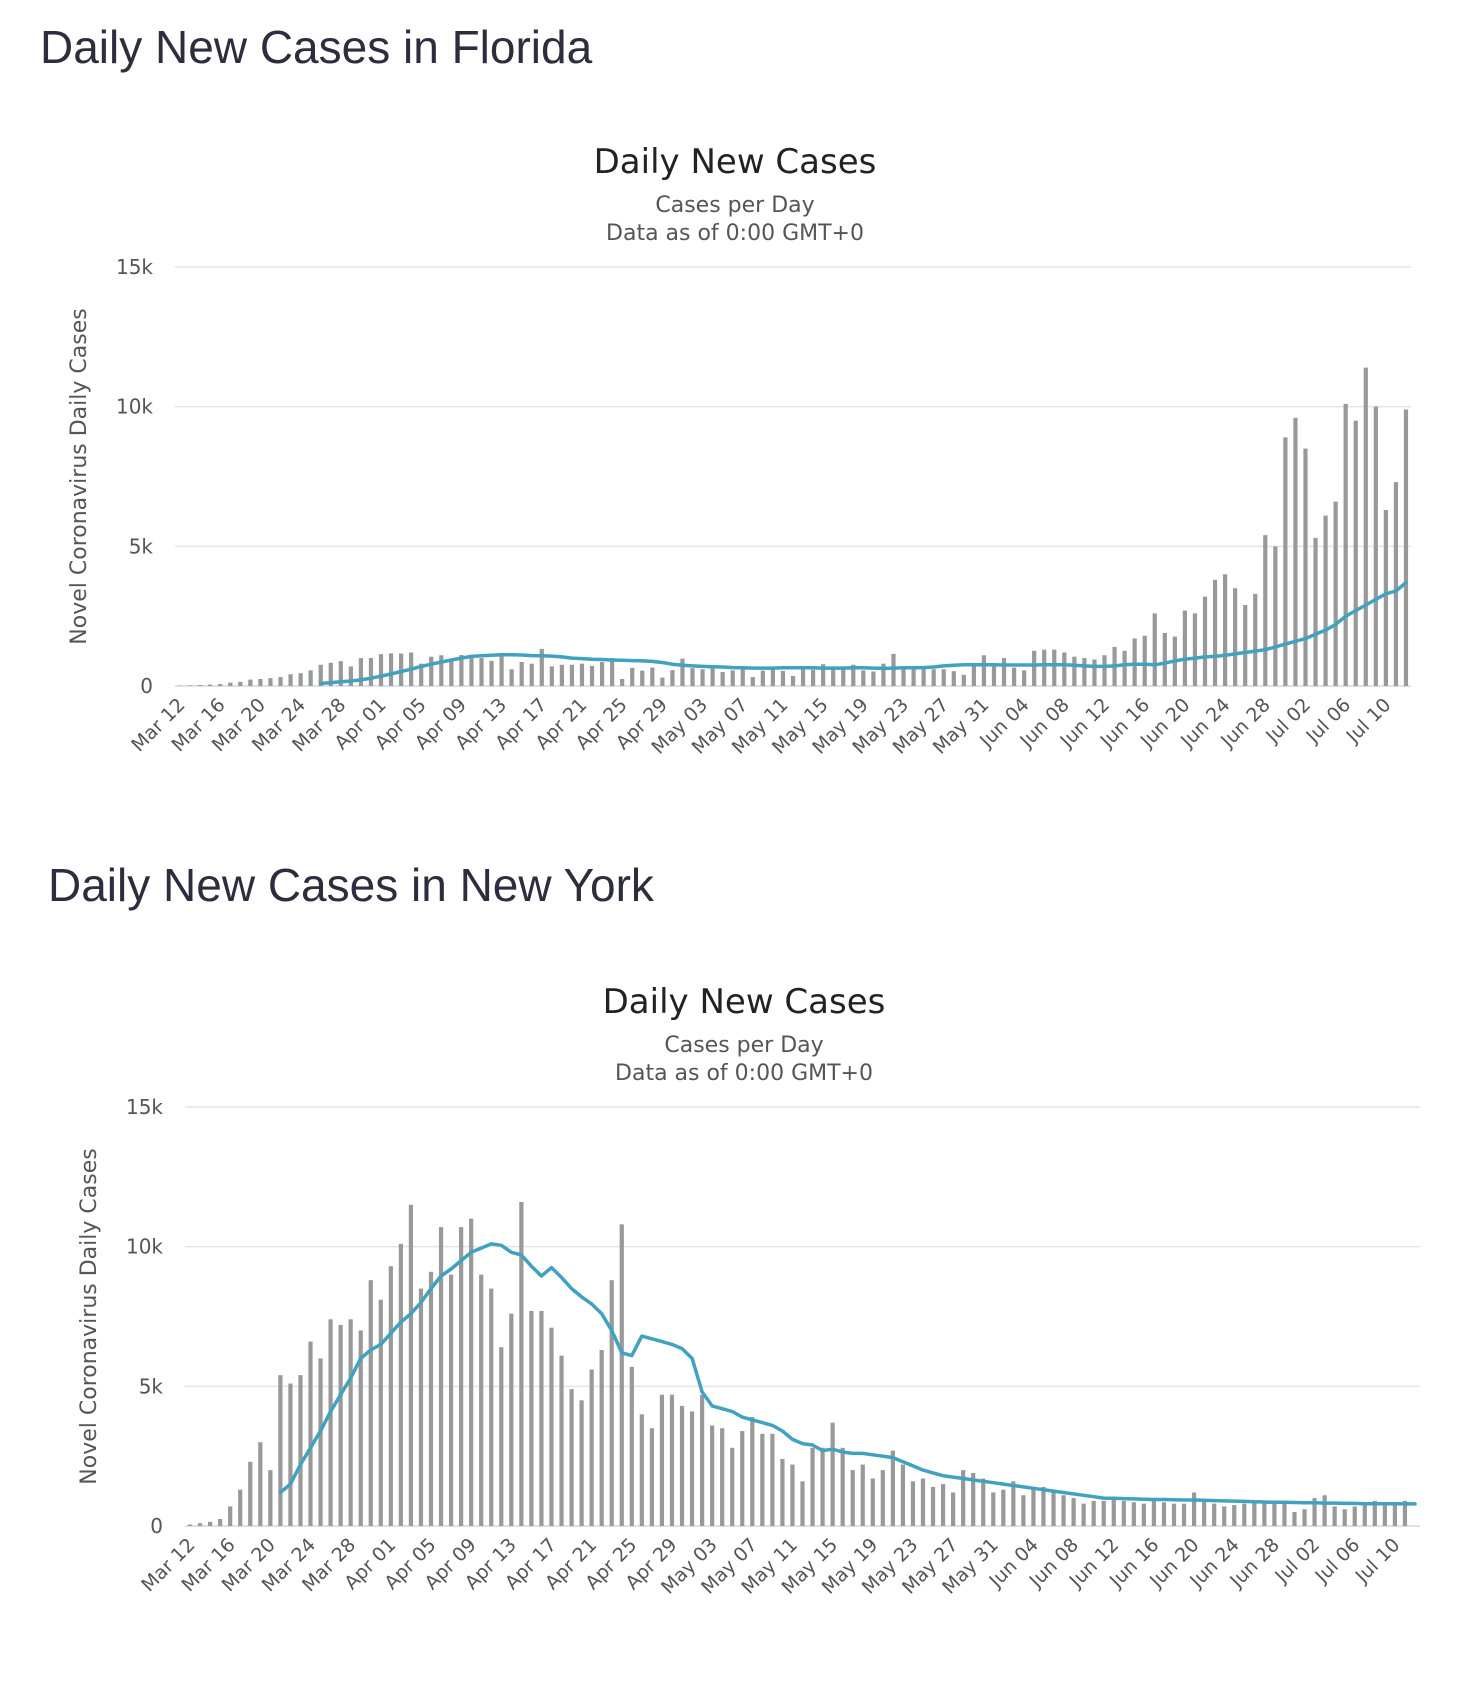  Describe the element at coordinates (79, 476) in the screenshot. I see `y-axis-label: Novel Coronavirus Daily Cases` at that location.